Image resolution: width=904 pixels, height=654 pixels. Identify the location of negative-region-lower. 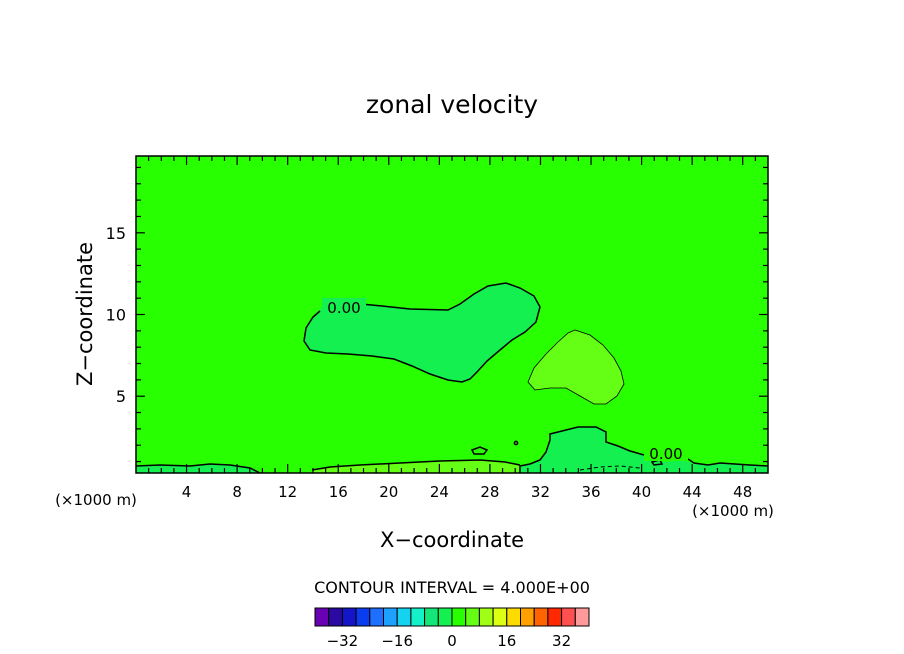
(644, 450).